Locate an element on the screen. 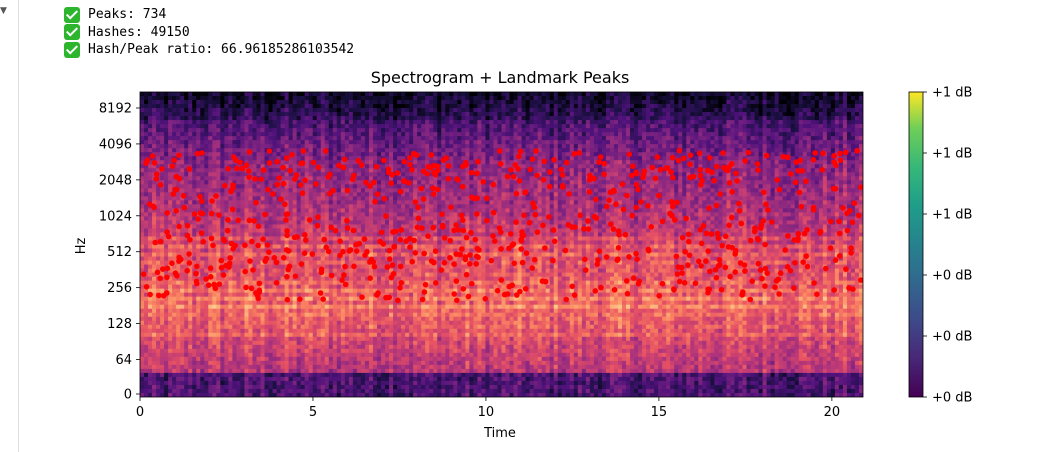  log-line-ratio: Hash/Peak ratio: 66.96185286103542 is located at coordinates (209, 50).